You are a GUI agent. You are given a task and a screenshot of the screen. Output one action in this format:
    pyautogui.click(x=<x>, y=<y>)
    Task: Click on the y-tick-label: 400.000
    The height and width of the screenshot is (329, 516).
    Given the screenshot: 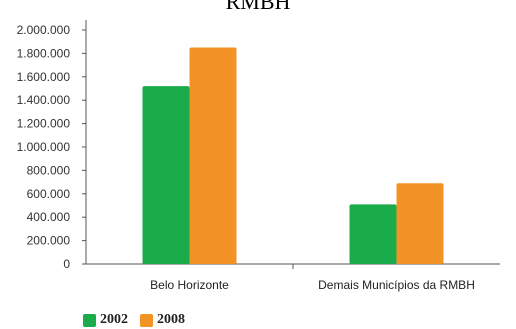 What is the action you would take?
    pyautogui.click(x=49, y=217)
    